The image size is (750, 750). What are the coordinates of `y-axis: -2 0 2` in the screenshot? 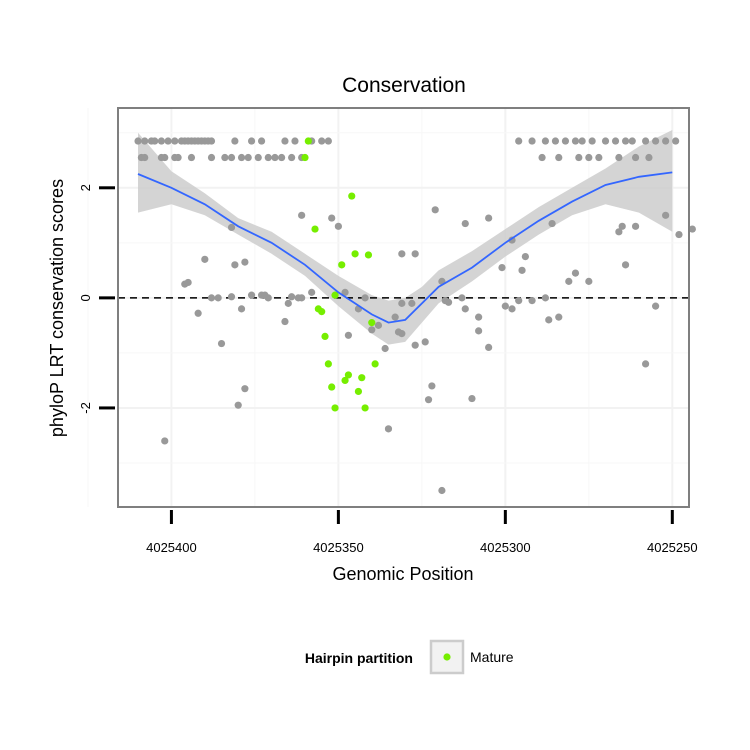 It's located at (96, 299).